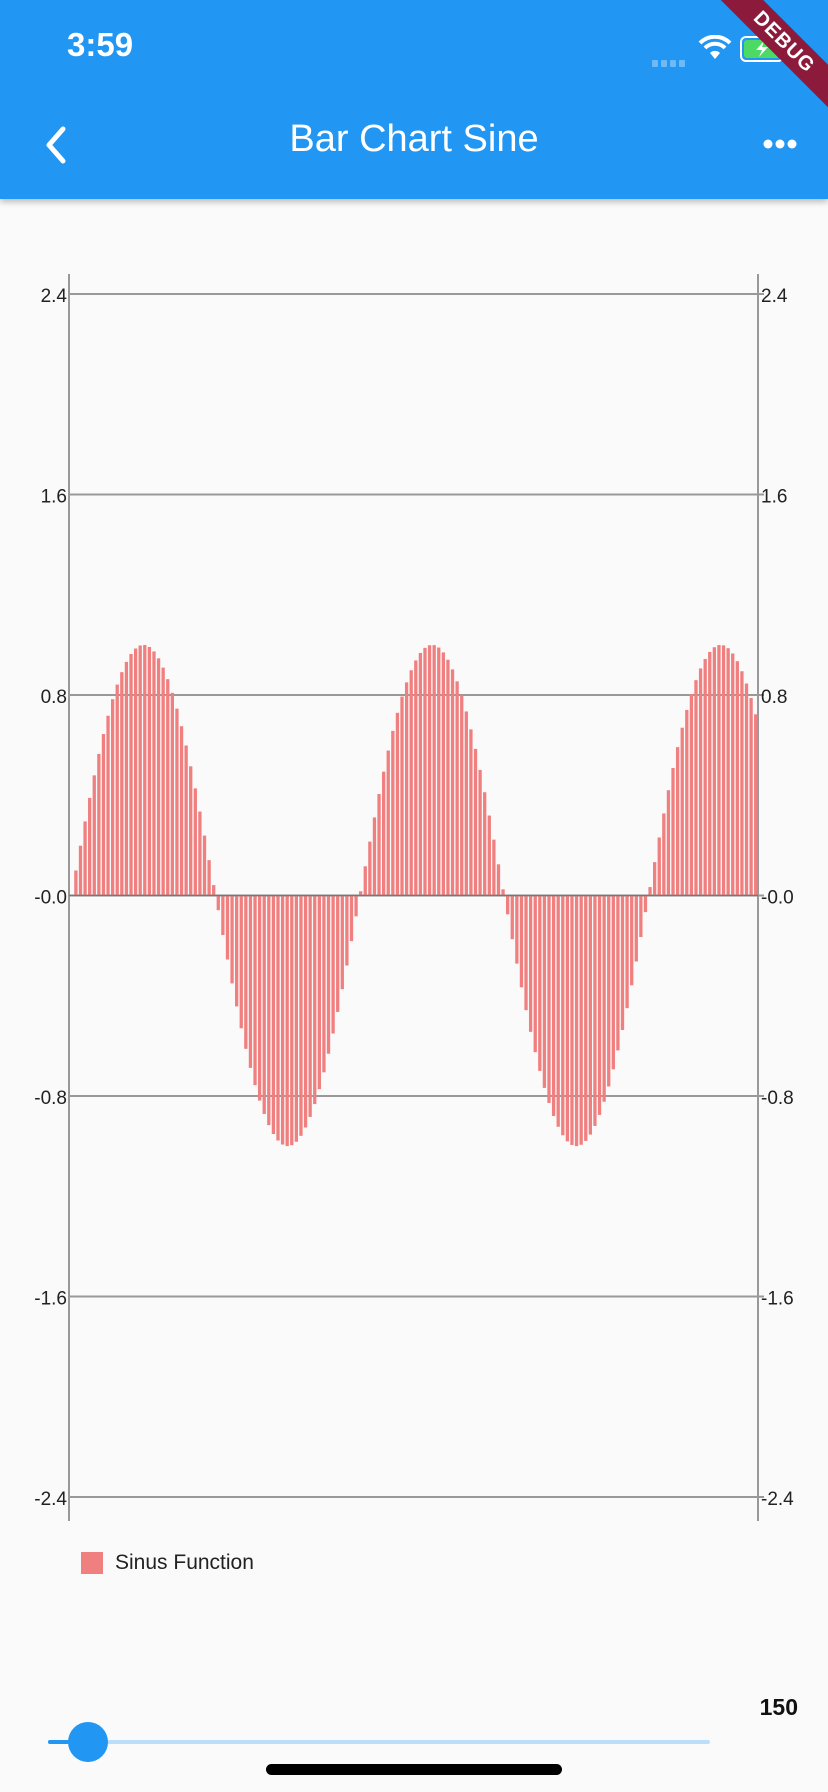 Image resolution: width=828 pixels, height=1792 pixels. What do you see at coordinates (50, 1499) in the screenshot?
I see `y-tick-label-left: -2.4` at bounding box center [50, 1499].